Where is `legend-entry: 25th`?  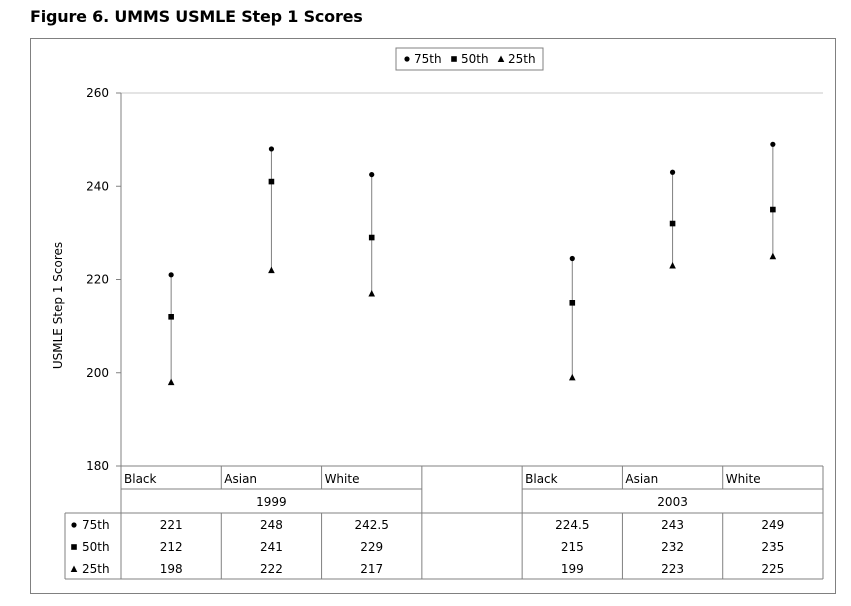 legend-entry: 25th is located at coordinates (516, 59).